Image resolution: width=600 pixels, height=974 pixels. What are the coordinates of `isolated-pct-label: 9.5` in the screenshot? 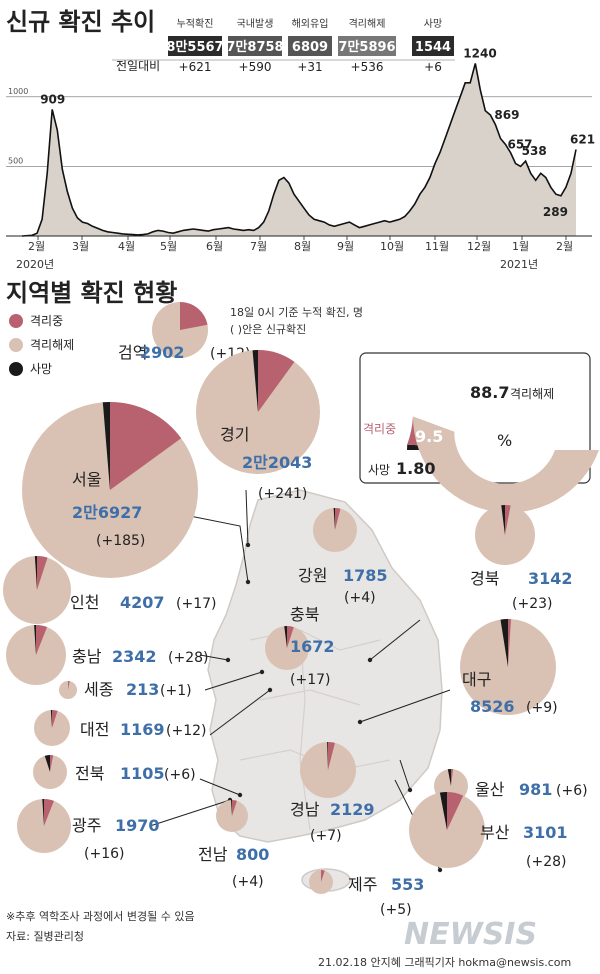 It's located at (429, 436).